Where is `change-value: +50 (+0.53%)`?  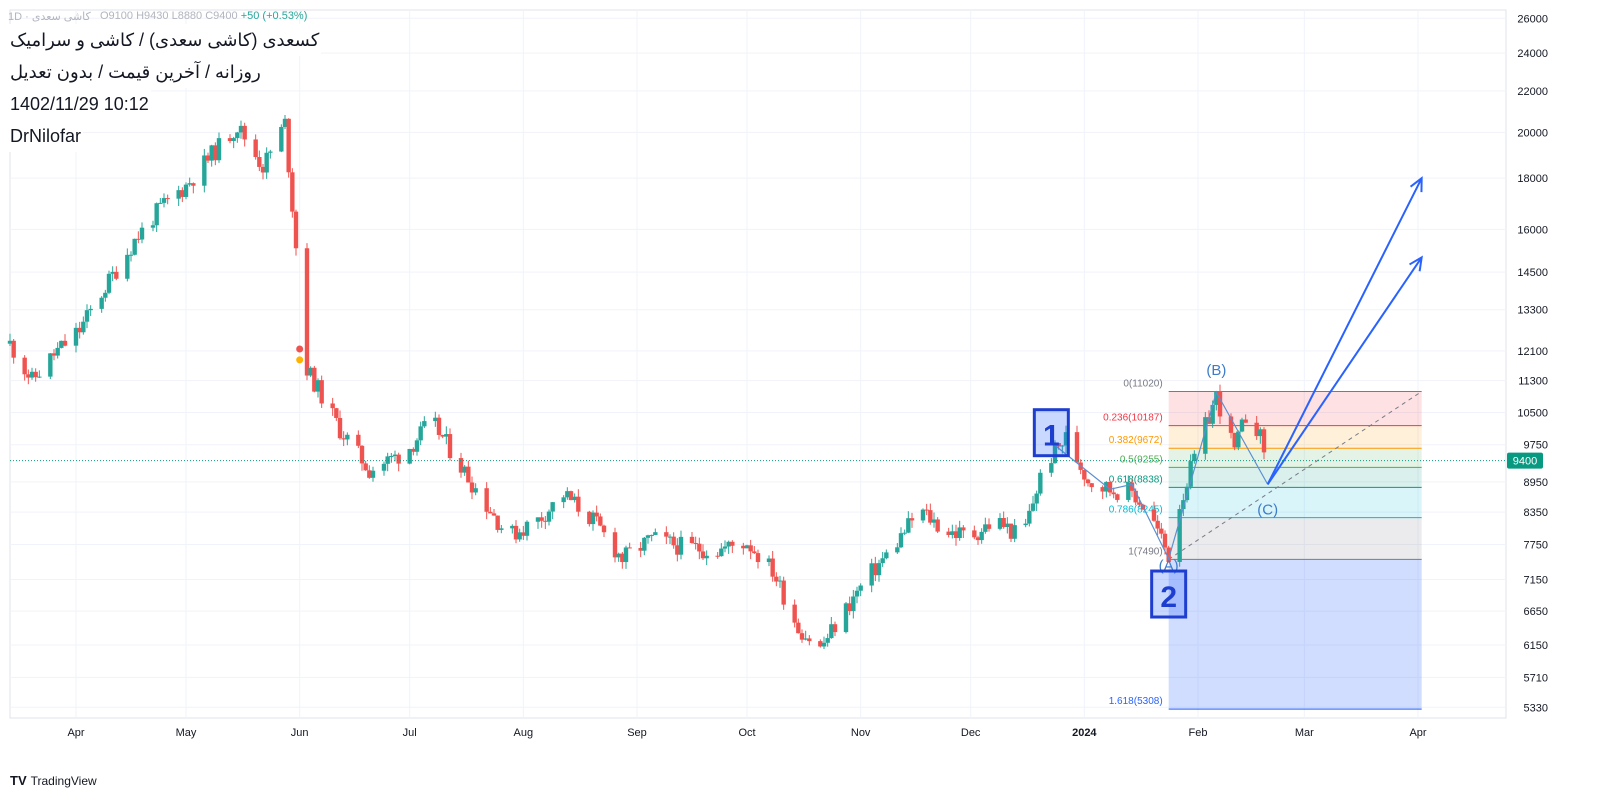
change-value: +50 (+0.53%) is located at coordinates (274, 16).